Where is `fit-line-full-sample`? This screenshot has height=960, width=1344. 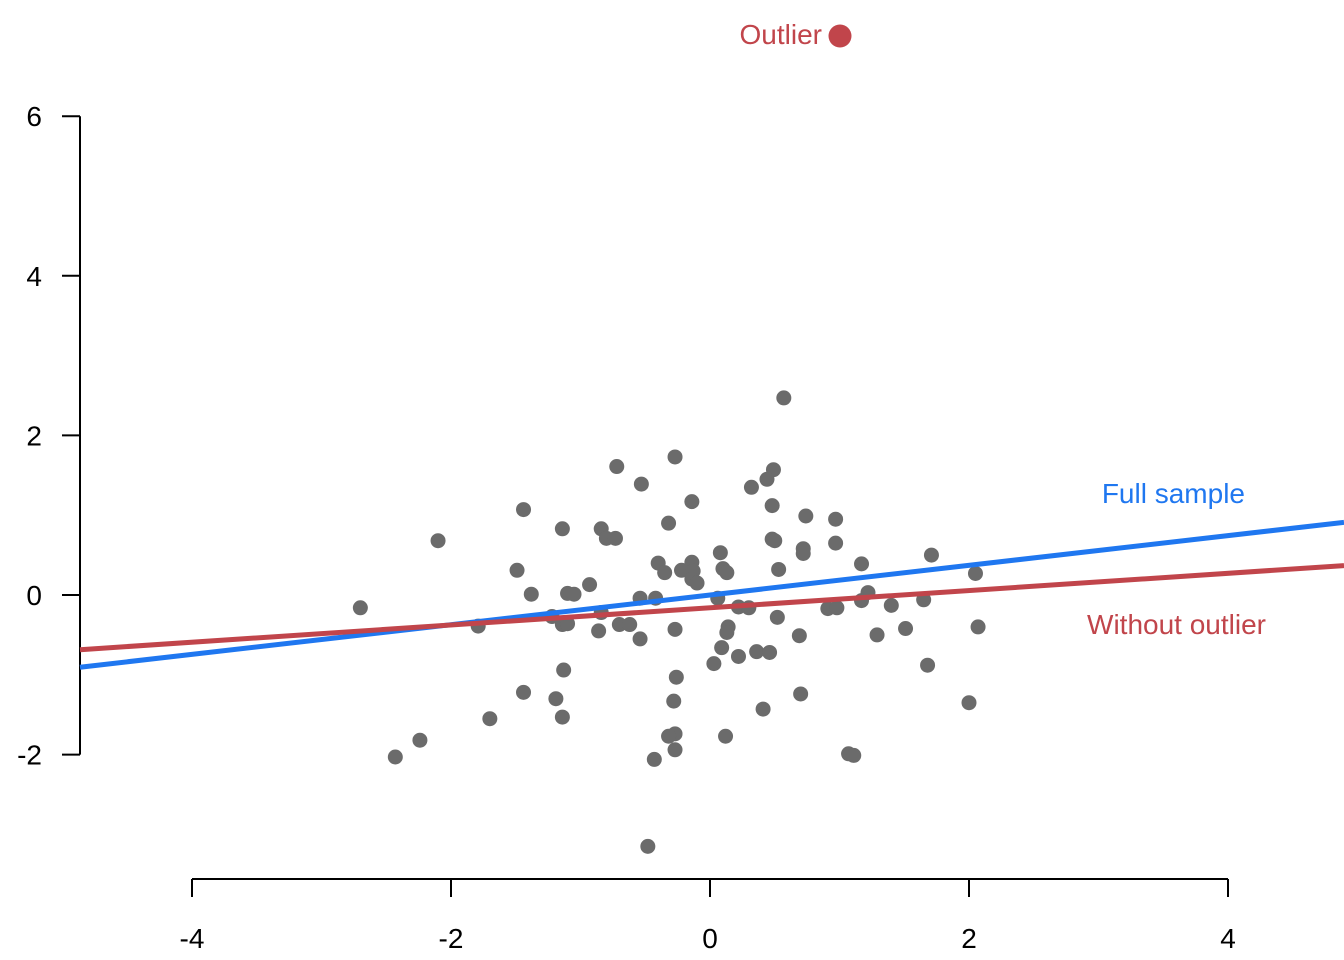 fit-line-full-sample is located at coordinates (711, 594).